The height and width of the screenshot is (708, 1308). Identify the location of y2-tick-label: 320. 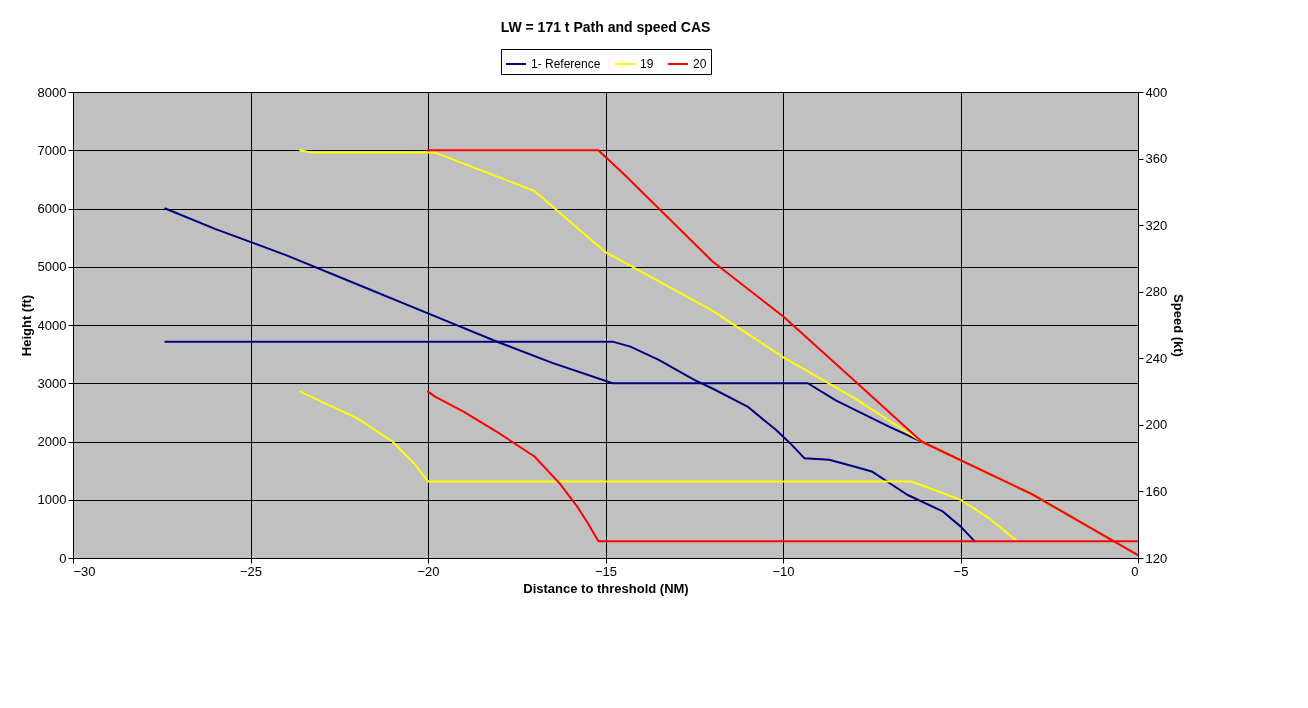
(1156, 225).